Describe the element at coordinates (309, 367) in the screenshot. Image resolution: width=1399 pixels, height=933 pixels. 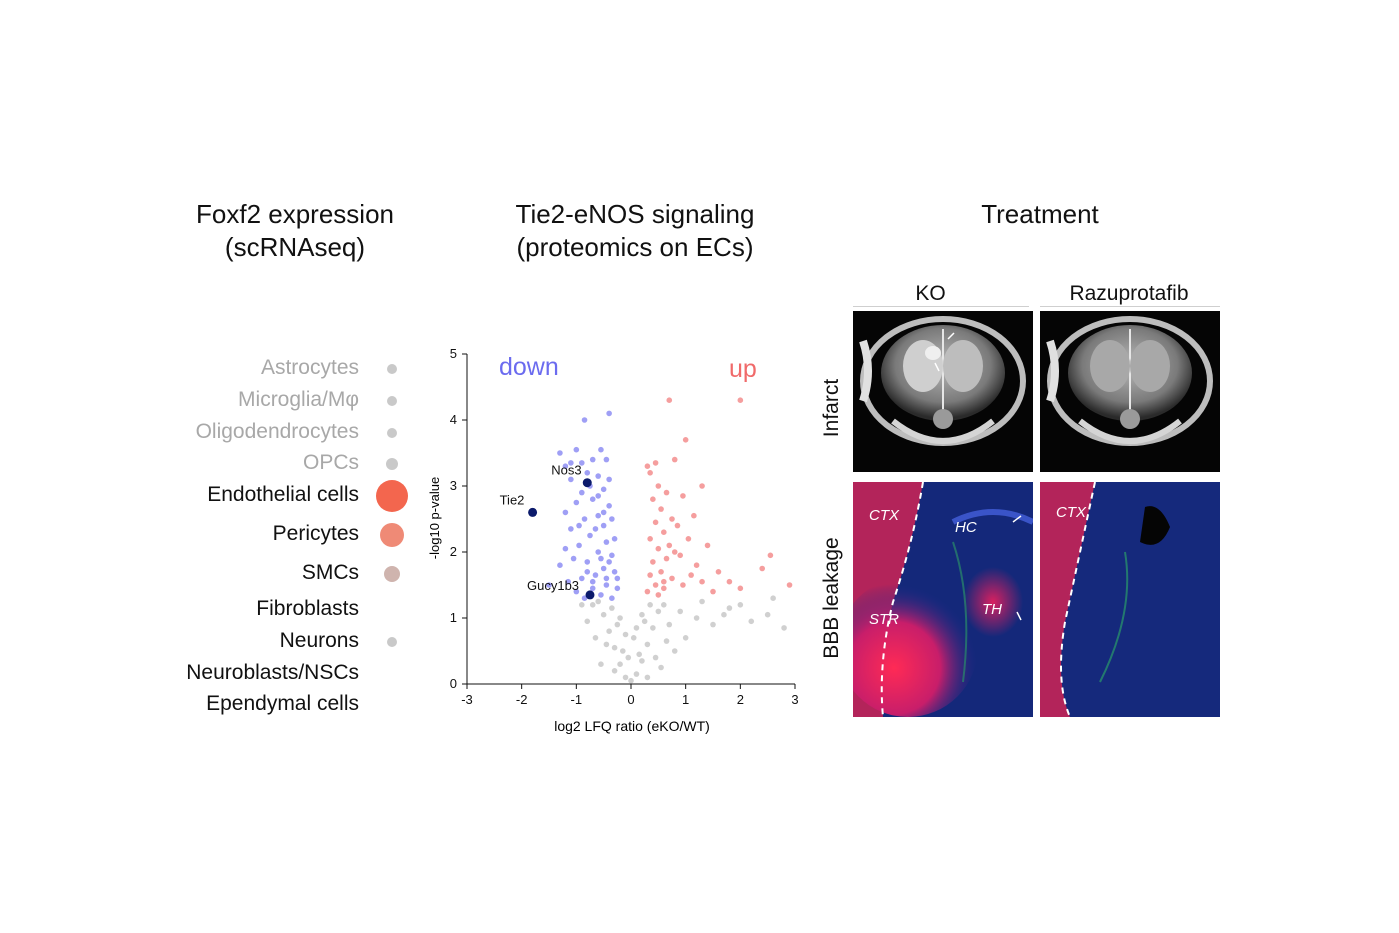
I see `cell-type-label: Astrocytes` at that location.